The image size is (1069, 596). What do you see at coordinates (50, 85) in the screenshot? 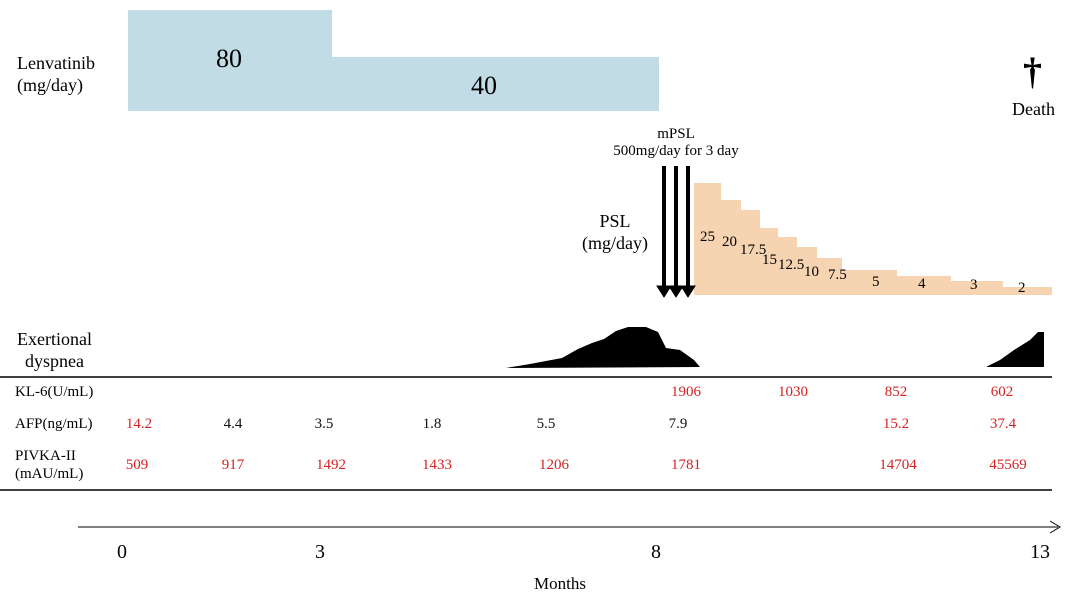
I see `lenvatinib-label-unit: (mg/day)` at bounding box center [50, 85].